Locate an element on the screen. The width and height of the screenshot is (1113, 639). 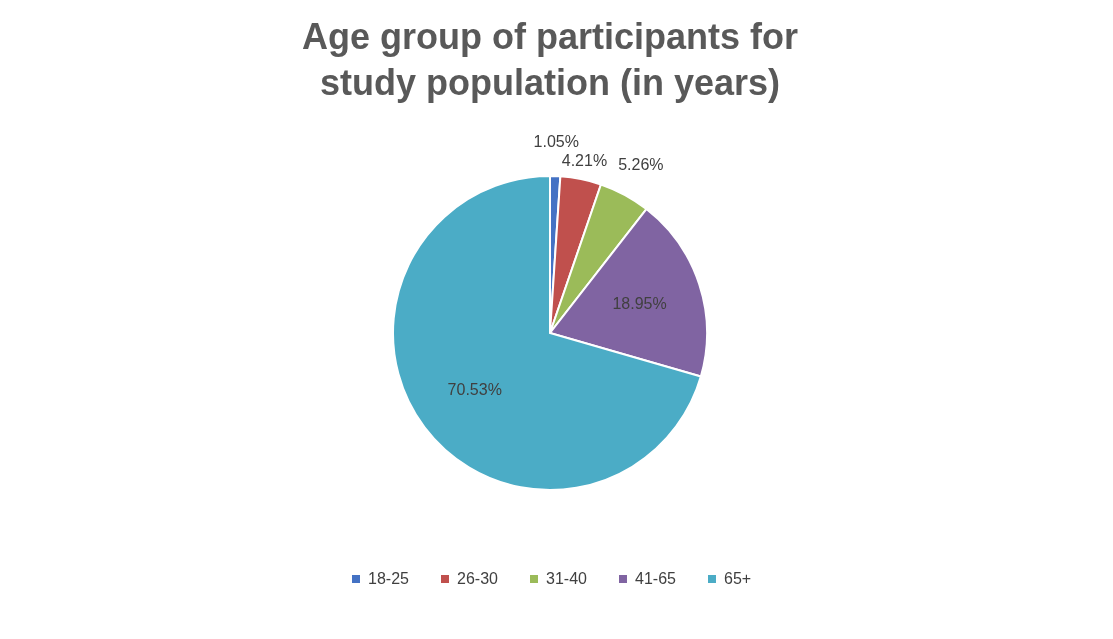
chart-title: Age group of participants for study population (in years) is located at coordinates (550, 59).